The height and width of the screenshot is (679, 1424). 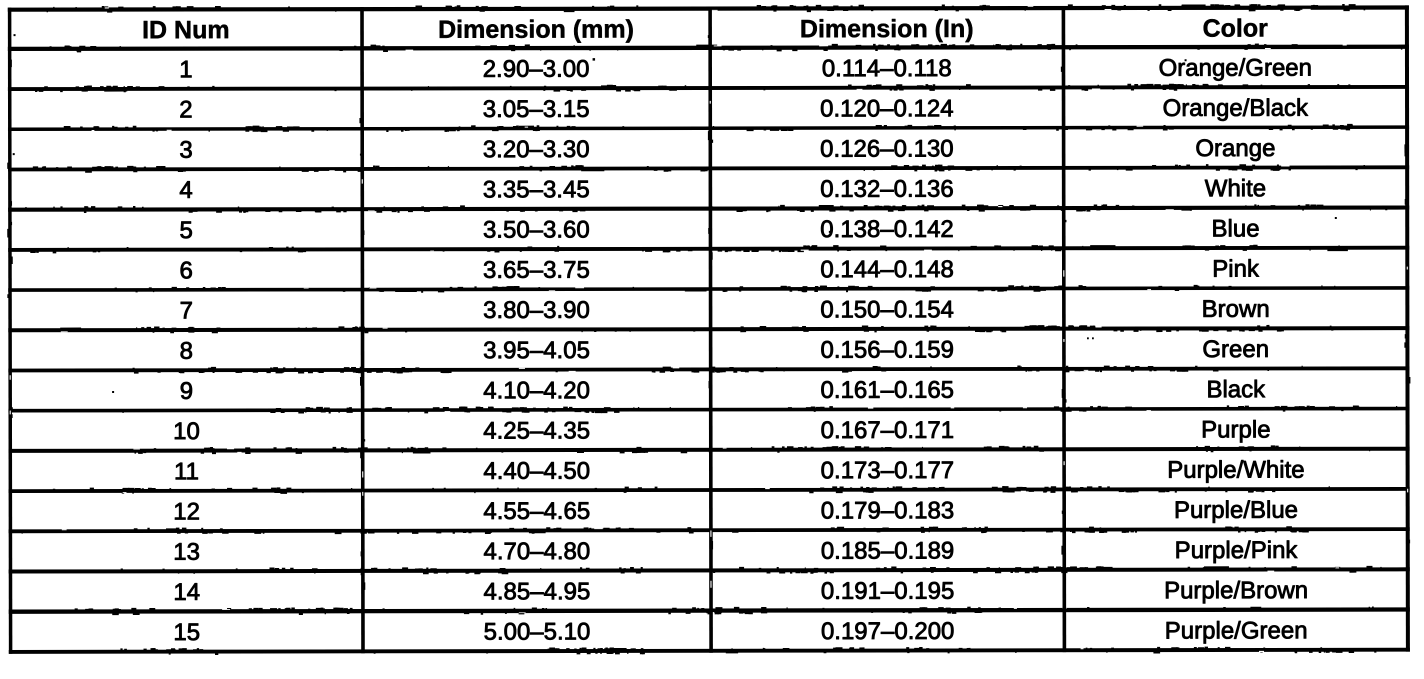 I want to click on svg-text: Orange/Green, so click(x=1235, y=68).